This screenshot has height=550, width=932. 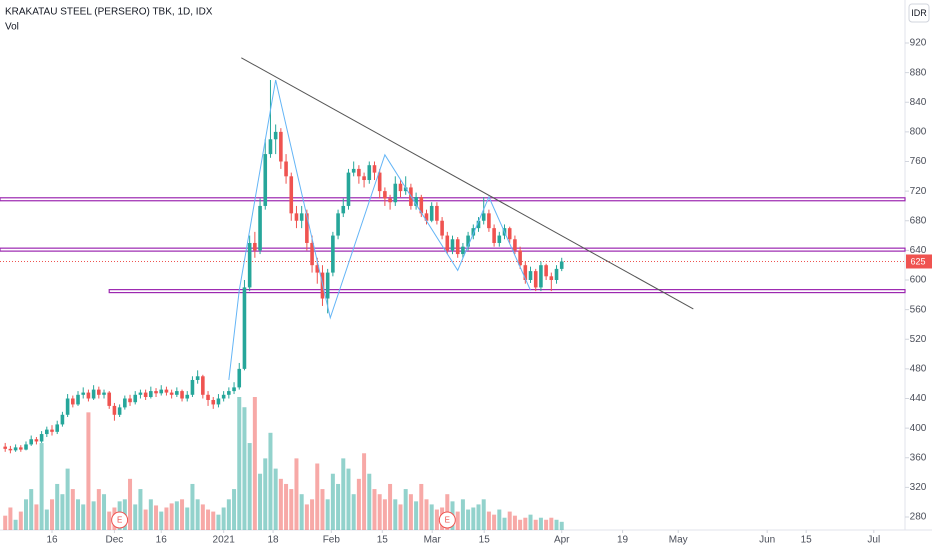 I want to click on x-tick-label: 18, so click(x=273, y=540).